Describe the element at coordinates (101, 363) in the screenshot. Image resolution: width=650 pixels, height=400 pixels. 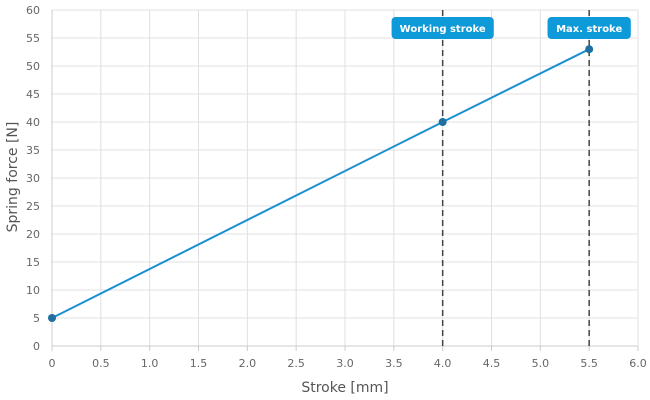
I see `x-tick-label: 0.5` at that location.